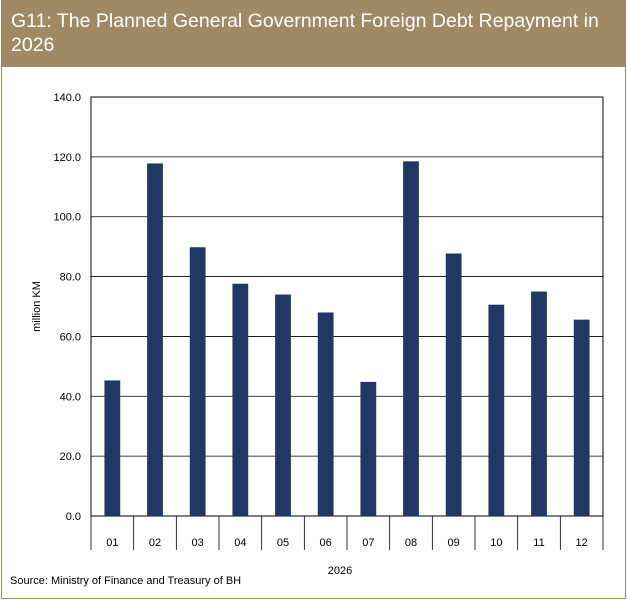  I want to click on y-tick-label: 140.0, so click(67, 98).